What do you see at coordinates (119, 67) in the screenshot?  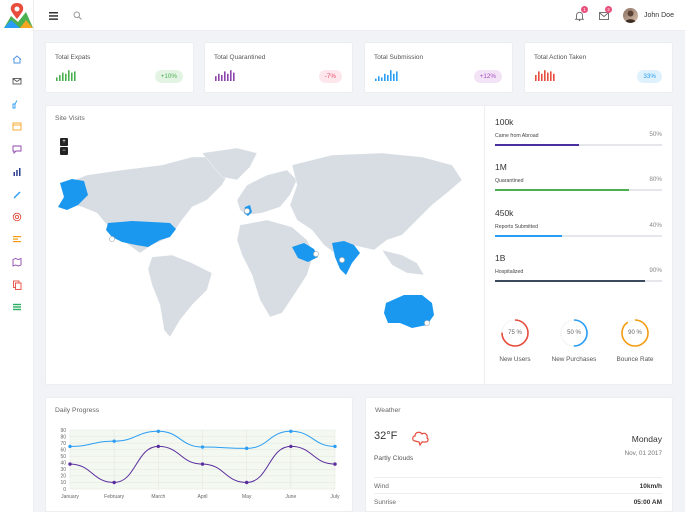 I see `stat-card: Total Expats +10%` at bounding box center [119, 67].